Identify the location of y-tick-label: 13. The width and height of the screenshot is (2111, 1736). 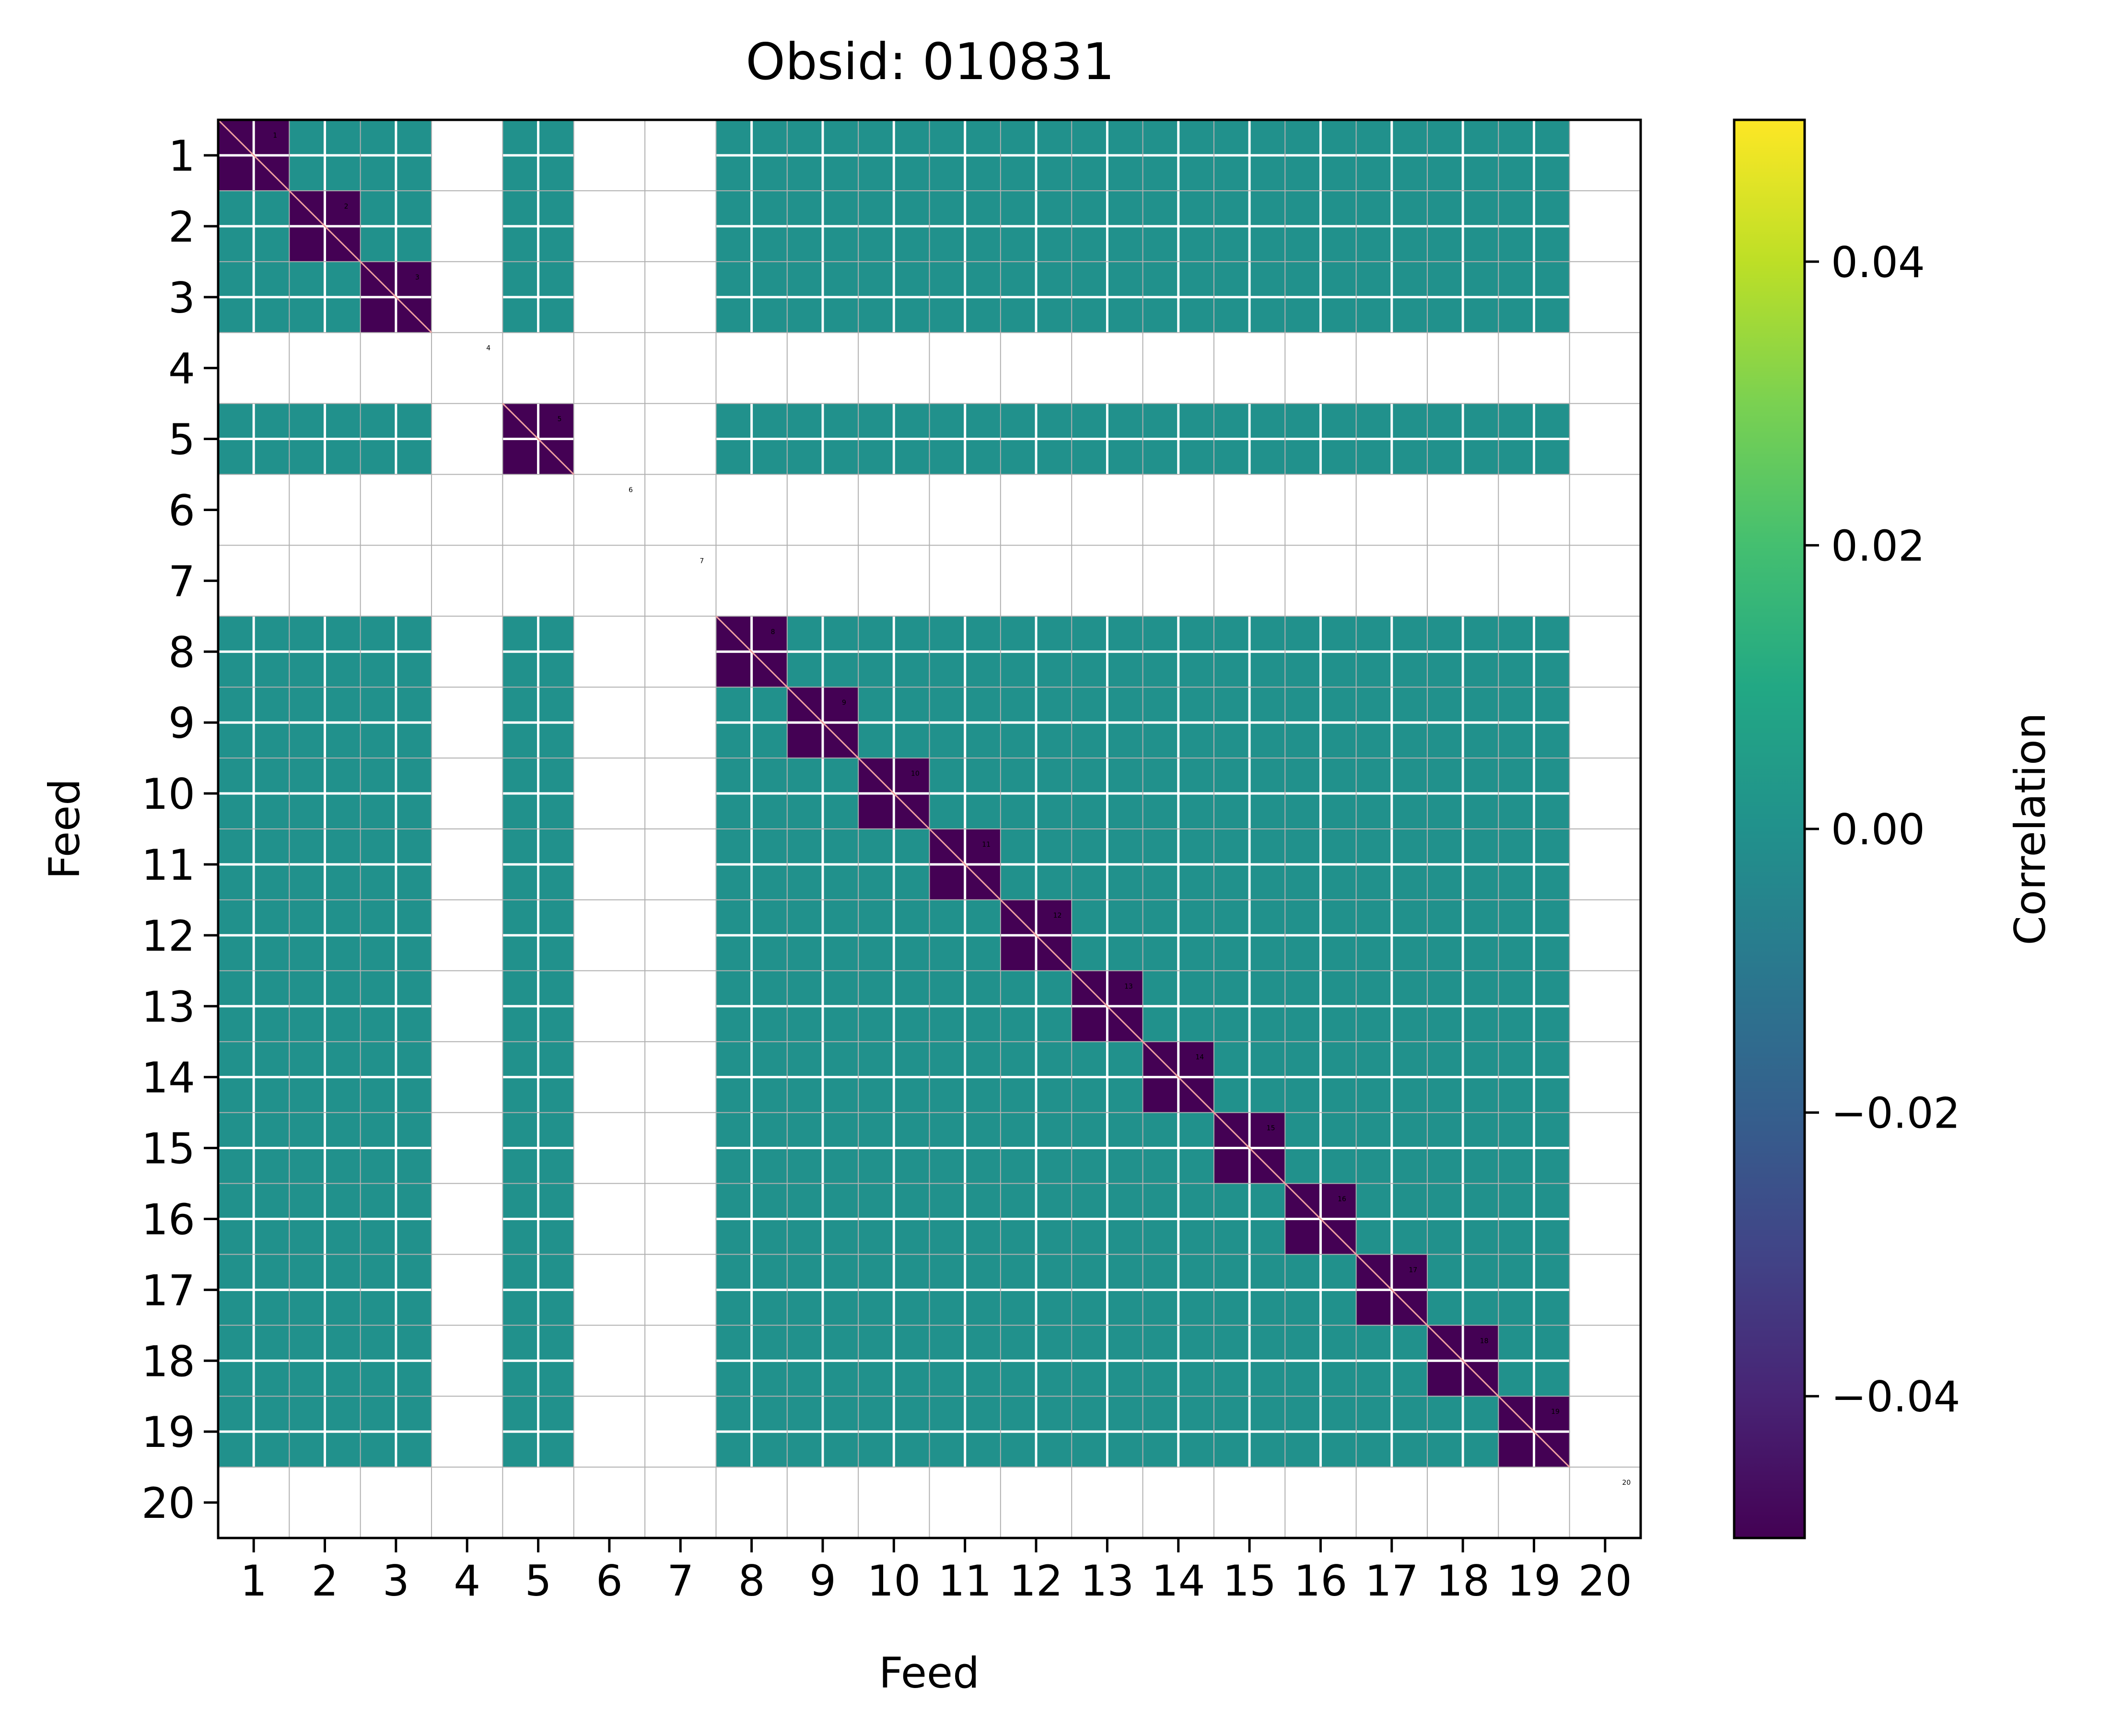
(168, 1007).